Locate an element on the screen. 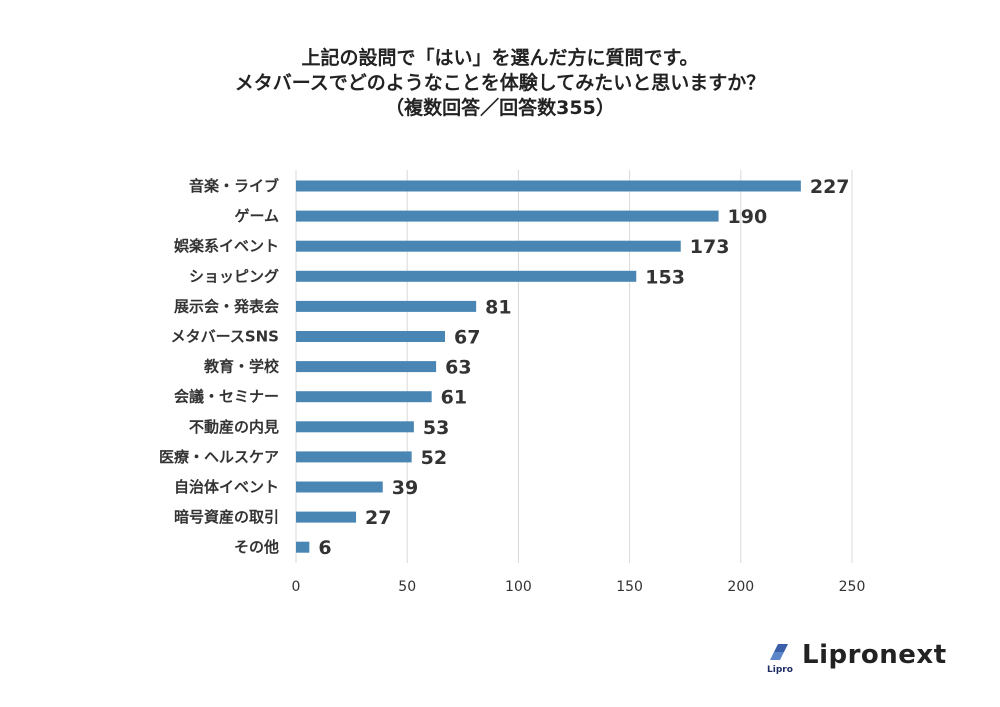 This screenshot has width=1000, height=707. x-tick-label: 0 is located at coordinates (296, 587).